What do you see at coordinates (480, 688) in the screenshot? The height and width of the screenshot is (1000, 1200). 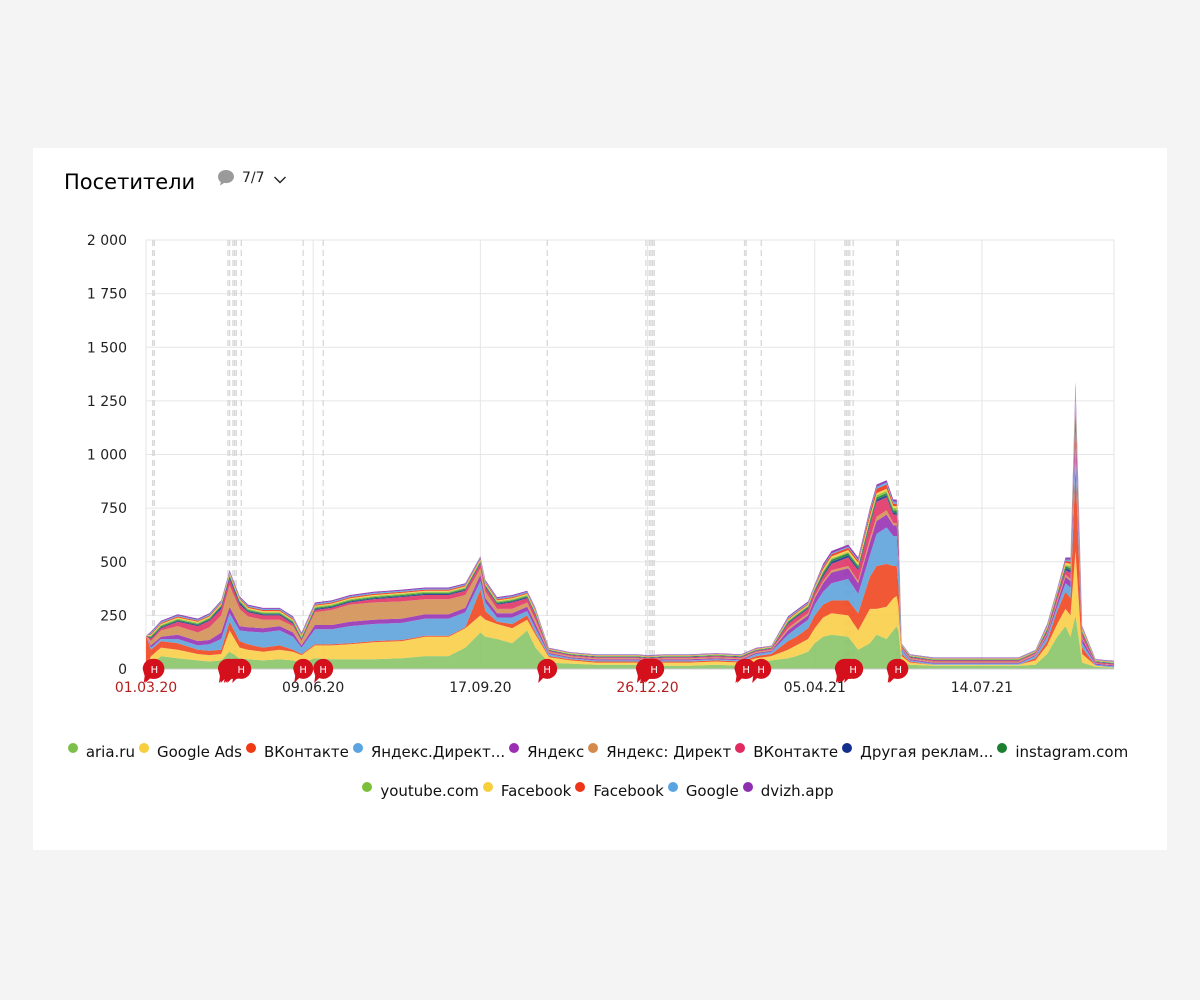 I see `x-tick-label: 17.09.20` at bounding box center [480, 688].